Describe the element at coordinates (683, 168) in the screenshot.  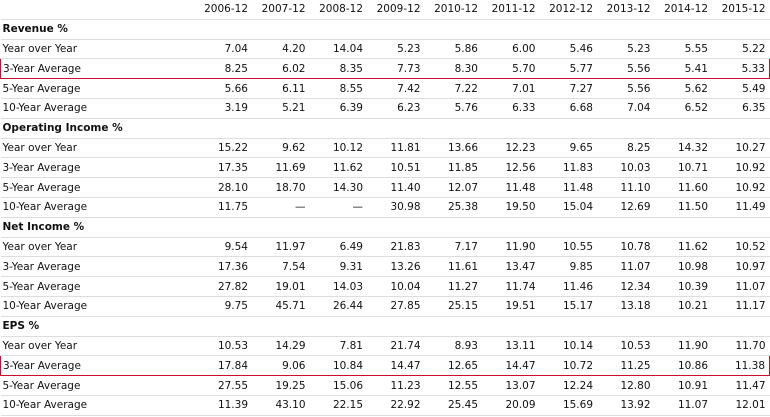
I see `value-cell: 10.71` at that location.